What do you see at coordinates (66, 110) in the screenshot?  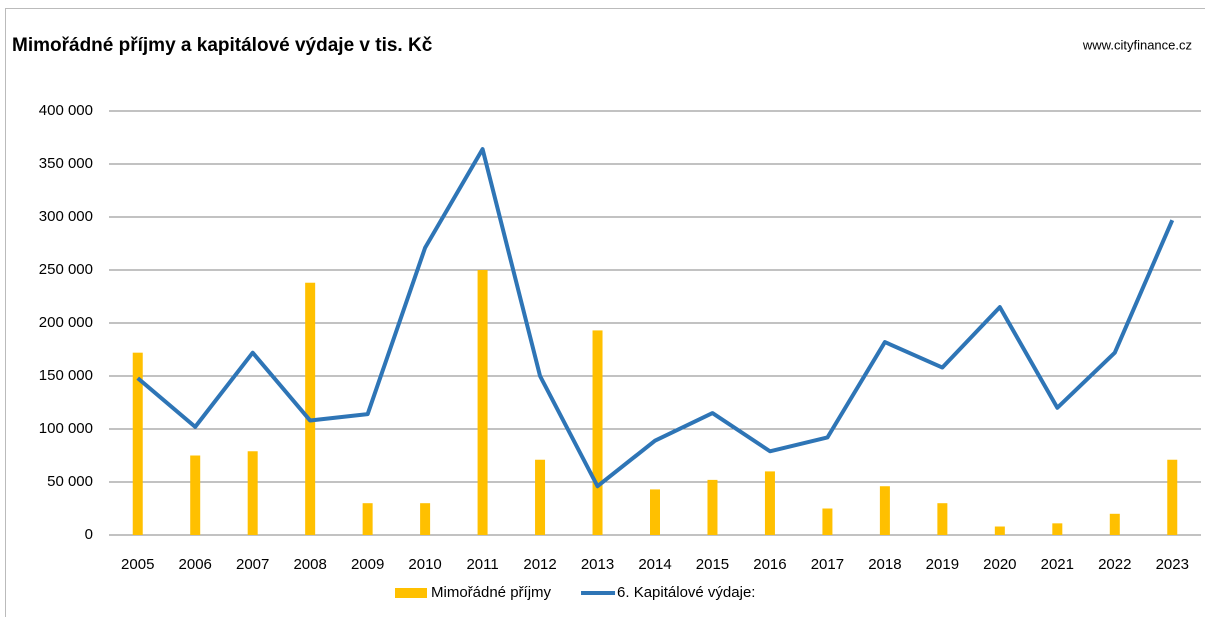 I see `y-tick-label: 400 000` at bounding box center [66, 110].